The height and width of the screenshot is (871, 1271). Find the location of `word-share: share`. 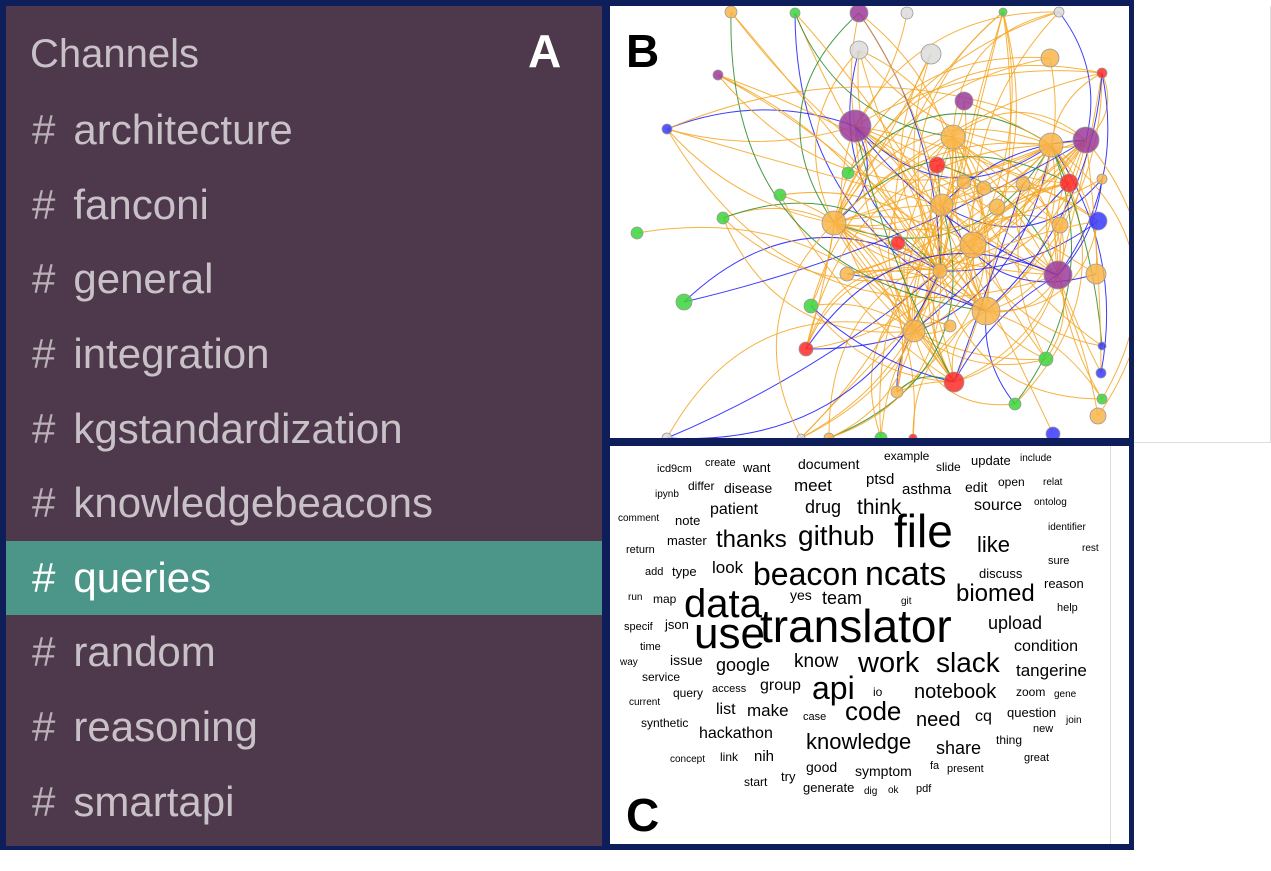

word-share: share is located at coordinates (959, 748).